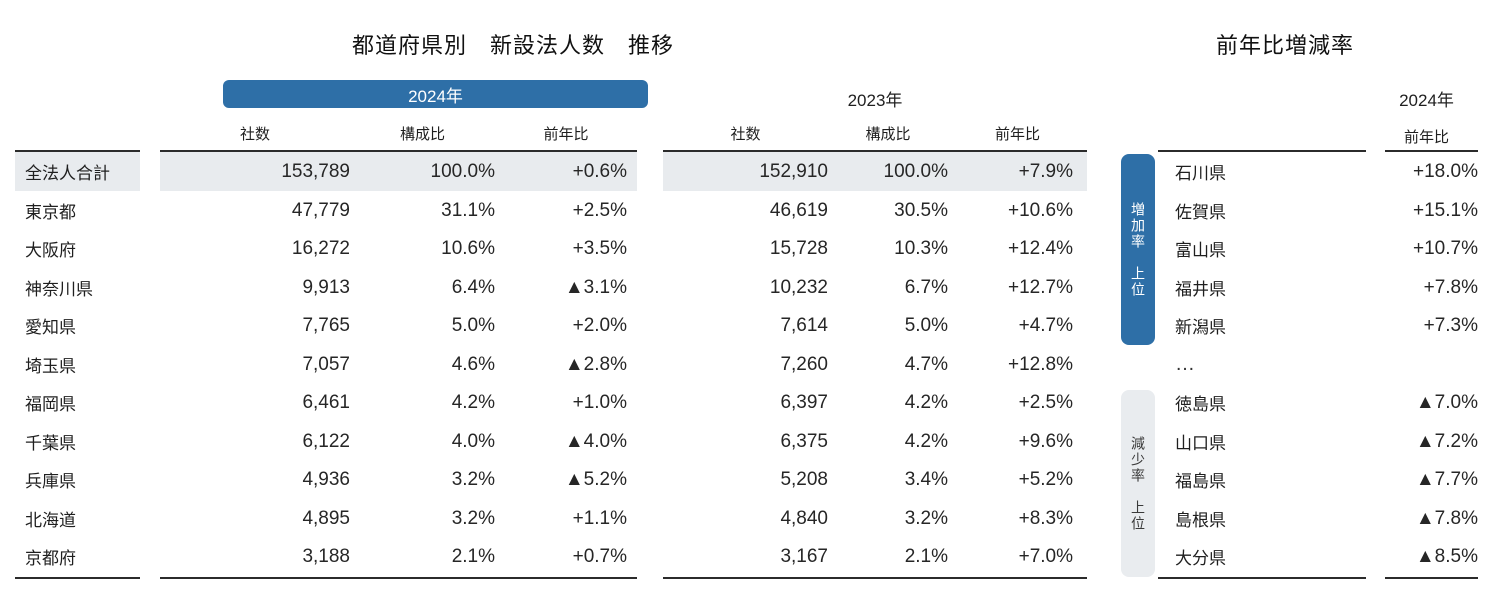 Image resolution: width=1512 pixels, height=594 pixels. Describe the element at coordinates (804, 325) in the screenshot. I see `count-2023-cell: 7,614` at that location.